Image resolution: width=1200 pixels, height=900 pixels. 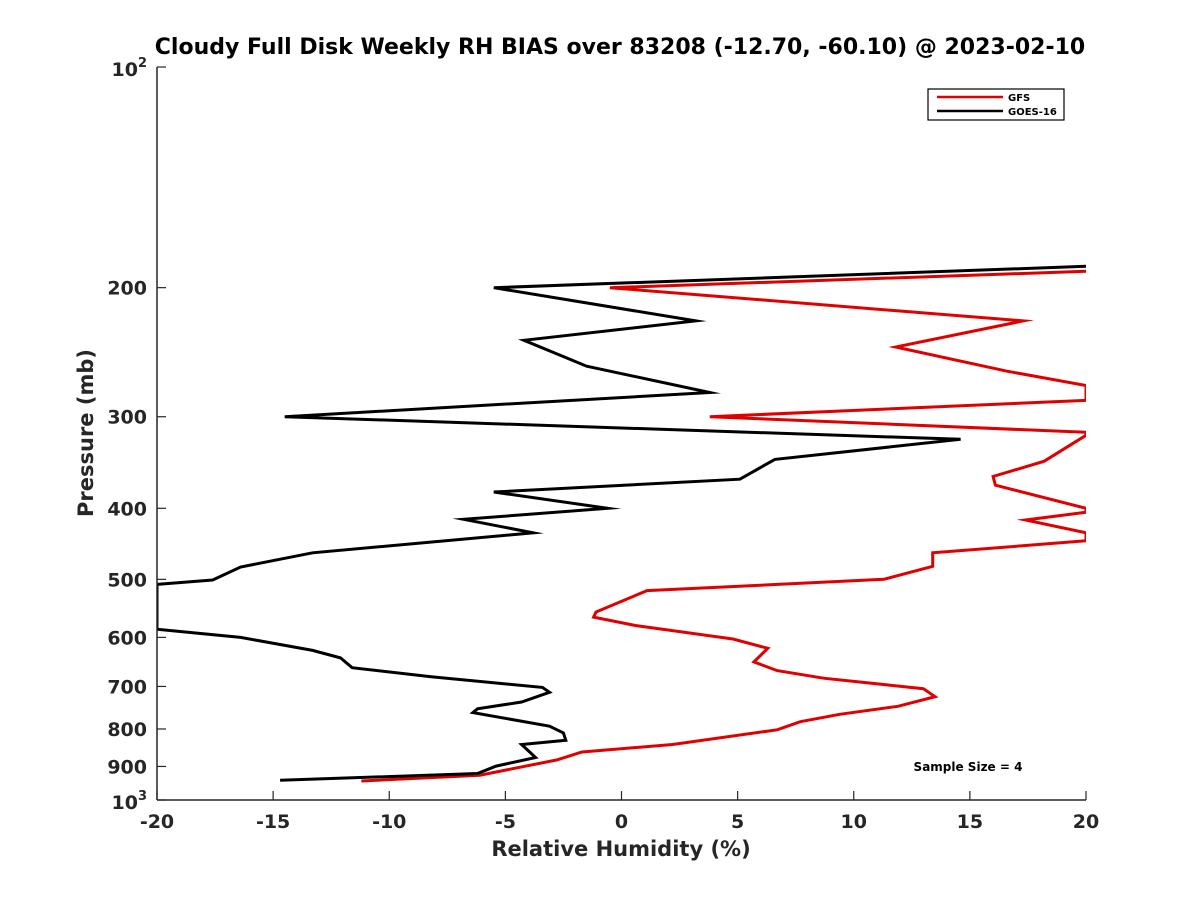 What do you see at coordinates (1086, 822) in the screenshot?
I see `x-tick-label: 20` at bounding box center [1086, 822].